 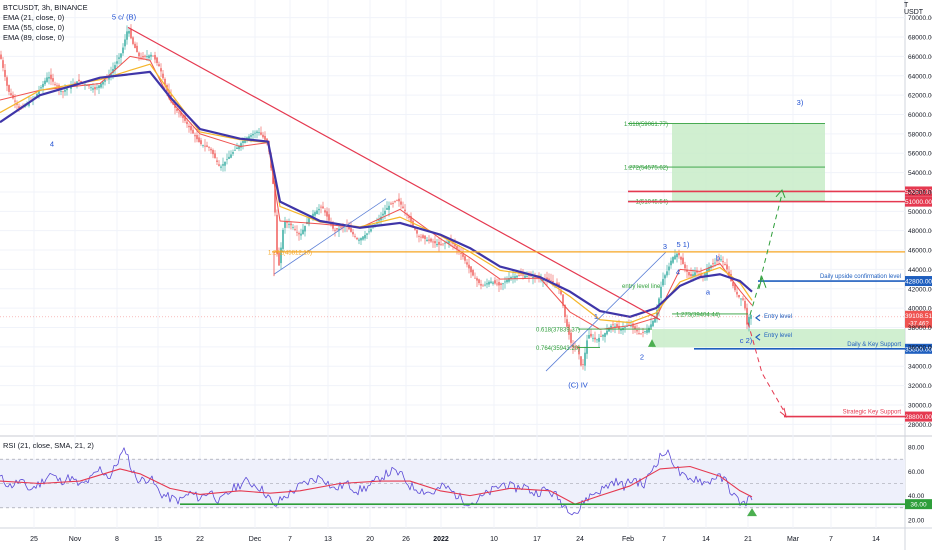 What do you see at coordinates (778, 235) in the screenshot?
I see `target-zones` at bounding box center [778, 235].